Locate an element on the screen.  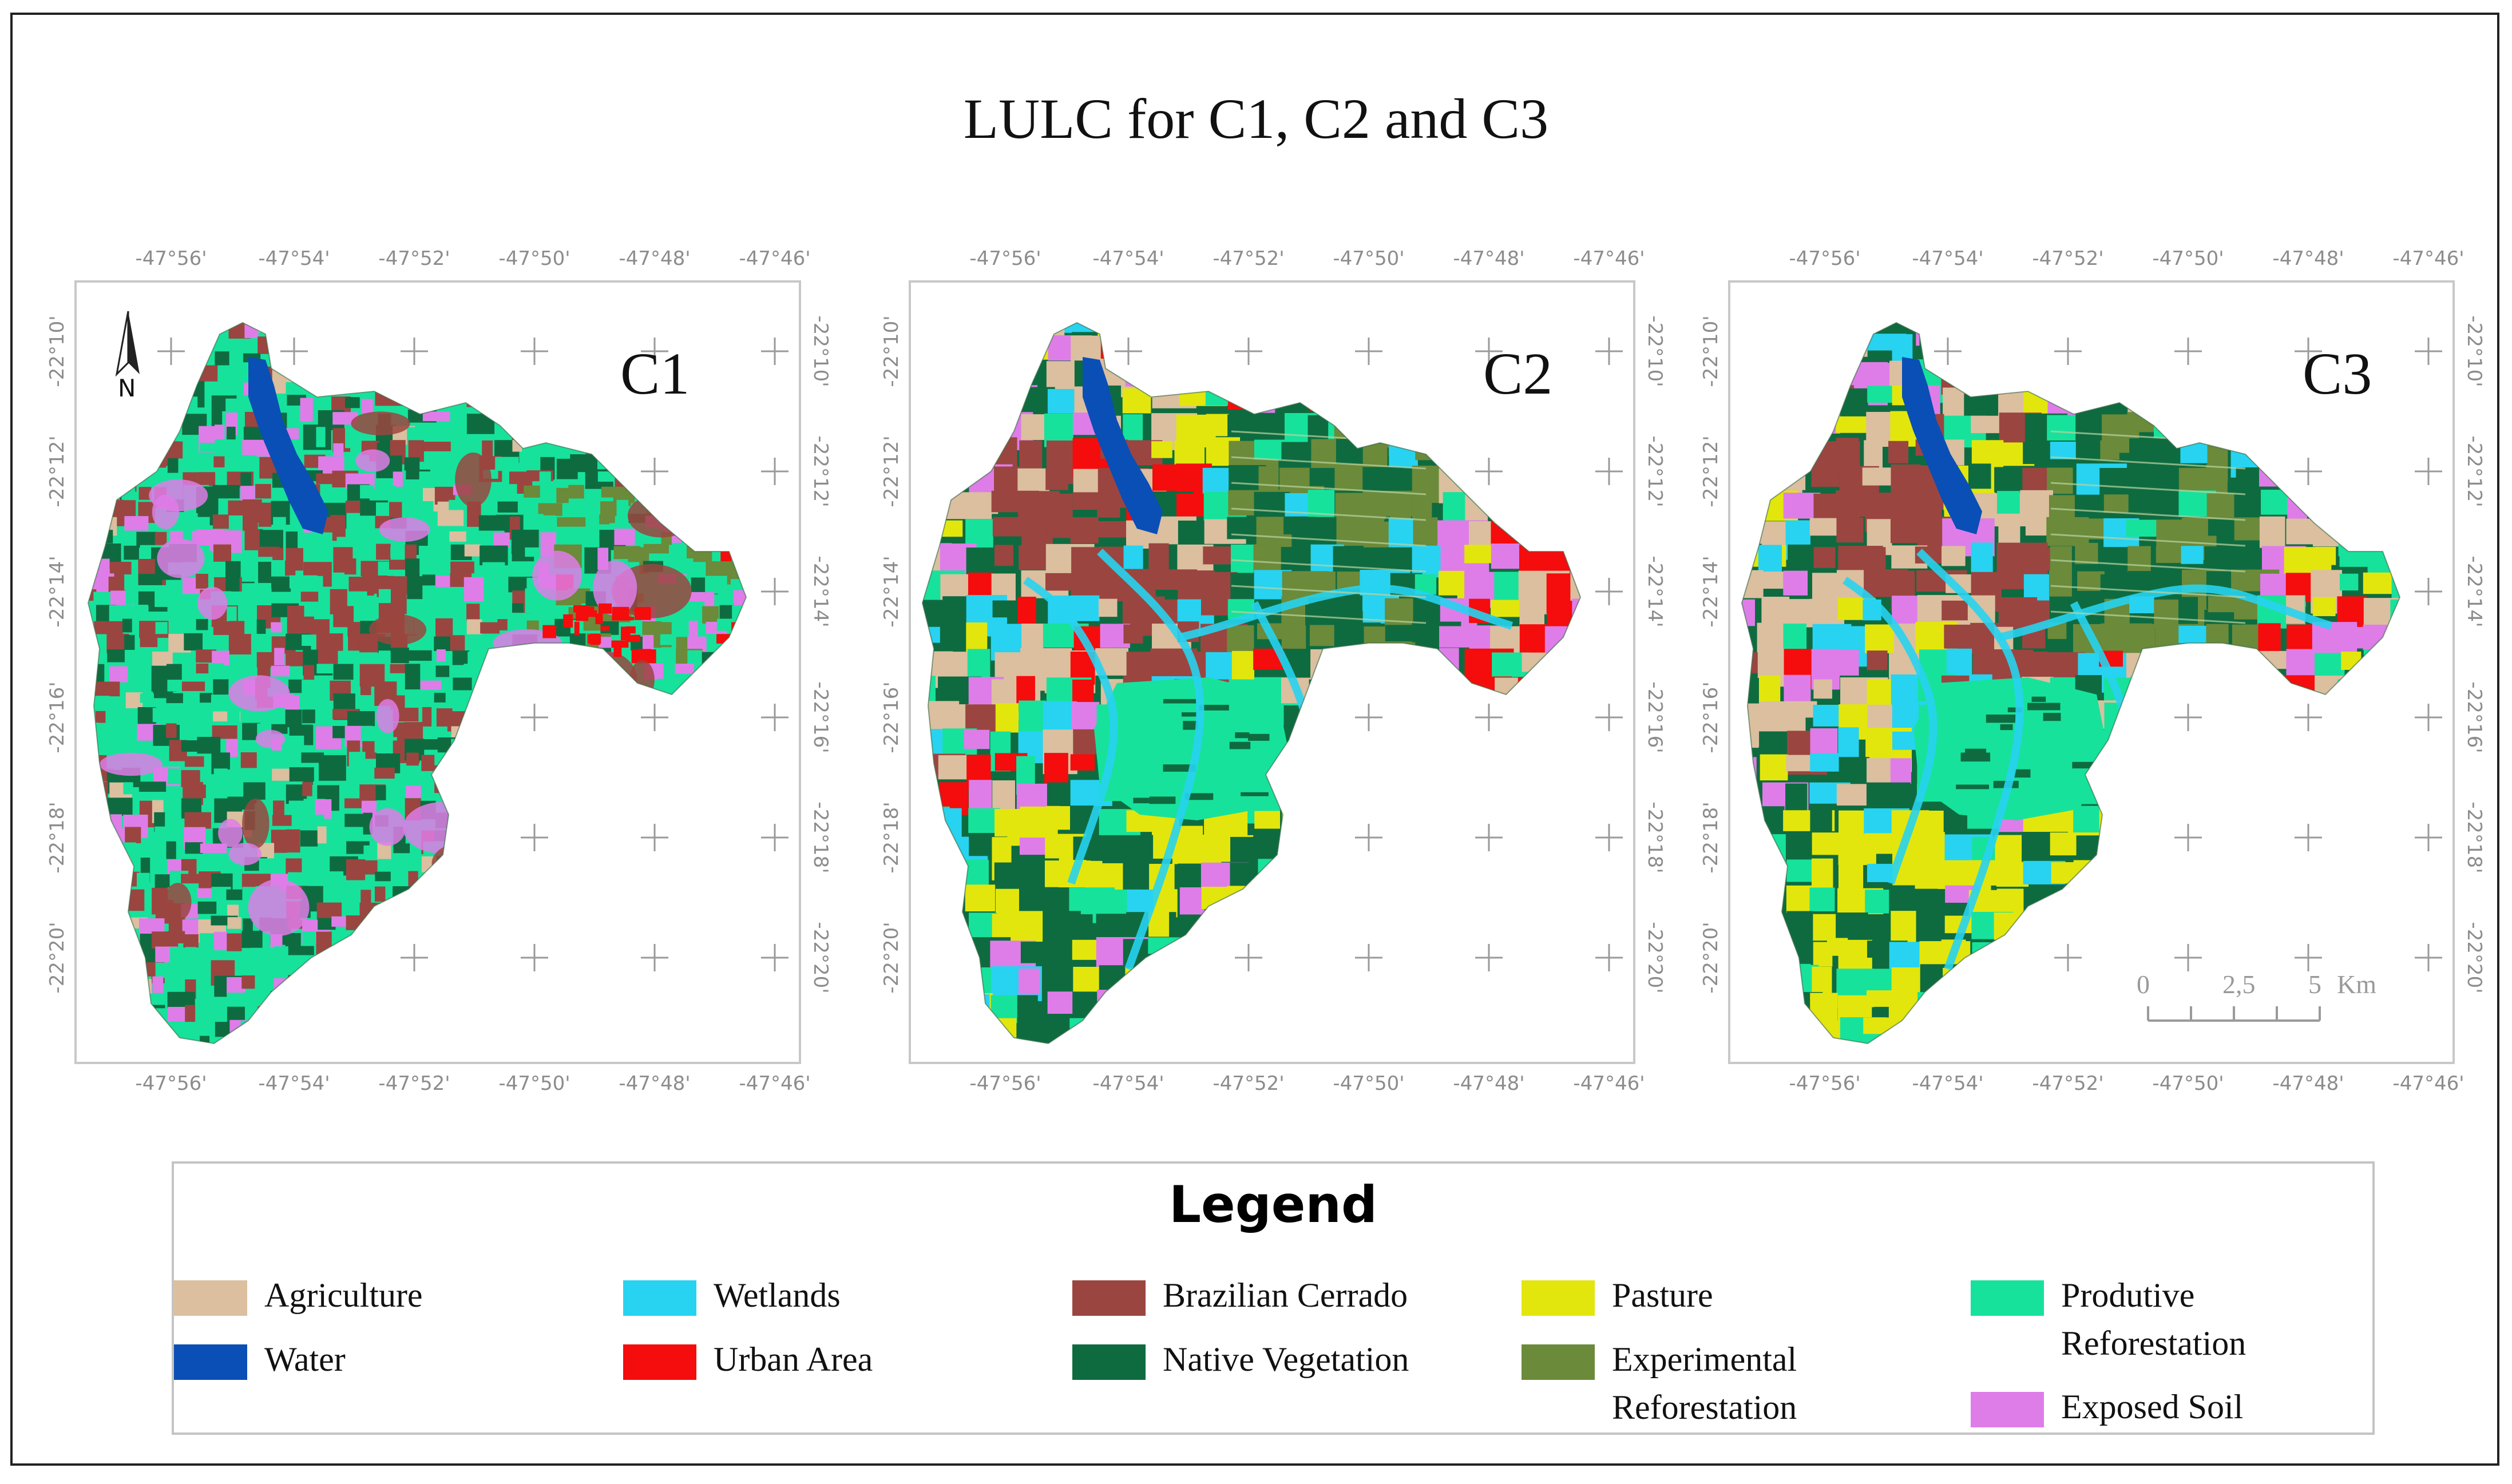
latitude-tick-left: -22°16' is located at coordinates (1711, 717).